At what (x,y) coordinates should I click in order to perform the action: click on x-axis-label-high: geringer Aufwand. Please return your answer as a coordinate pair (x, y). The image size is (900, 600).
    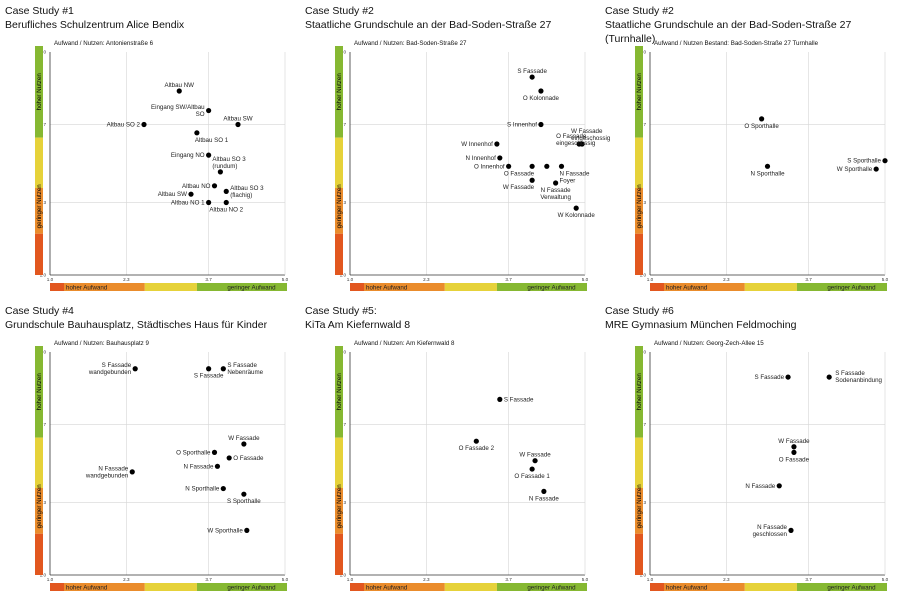
    Looking at the image, I should click on (851, 287).